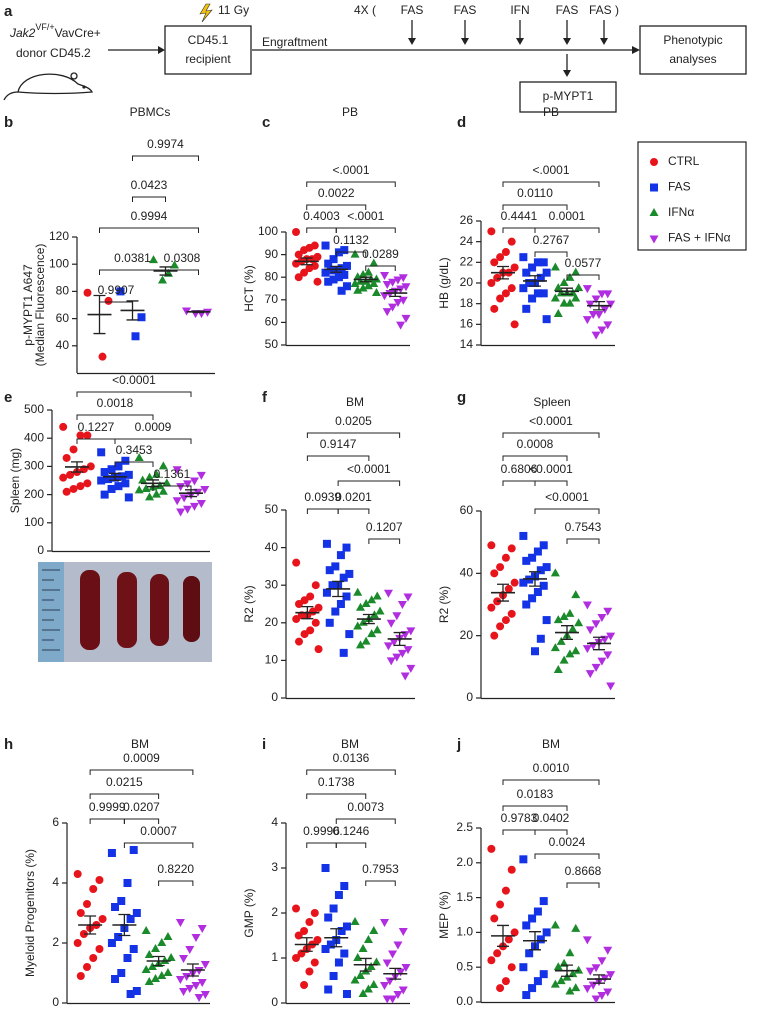 This screenshot has height=1011, width=761. I want to click on p-value: 0.0136, so click(351, 758).